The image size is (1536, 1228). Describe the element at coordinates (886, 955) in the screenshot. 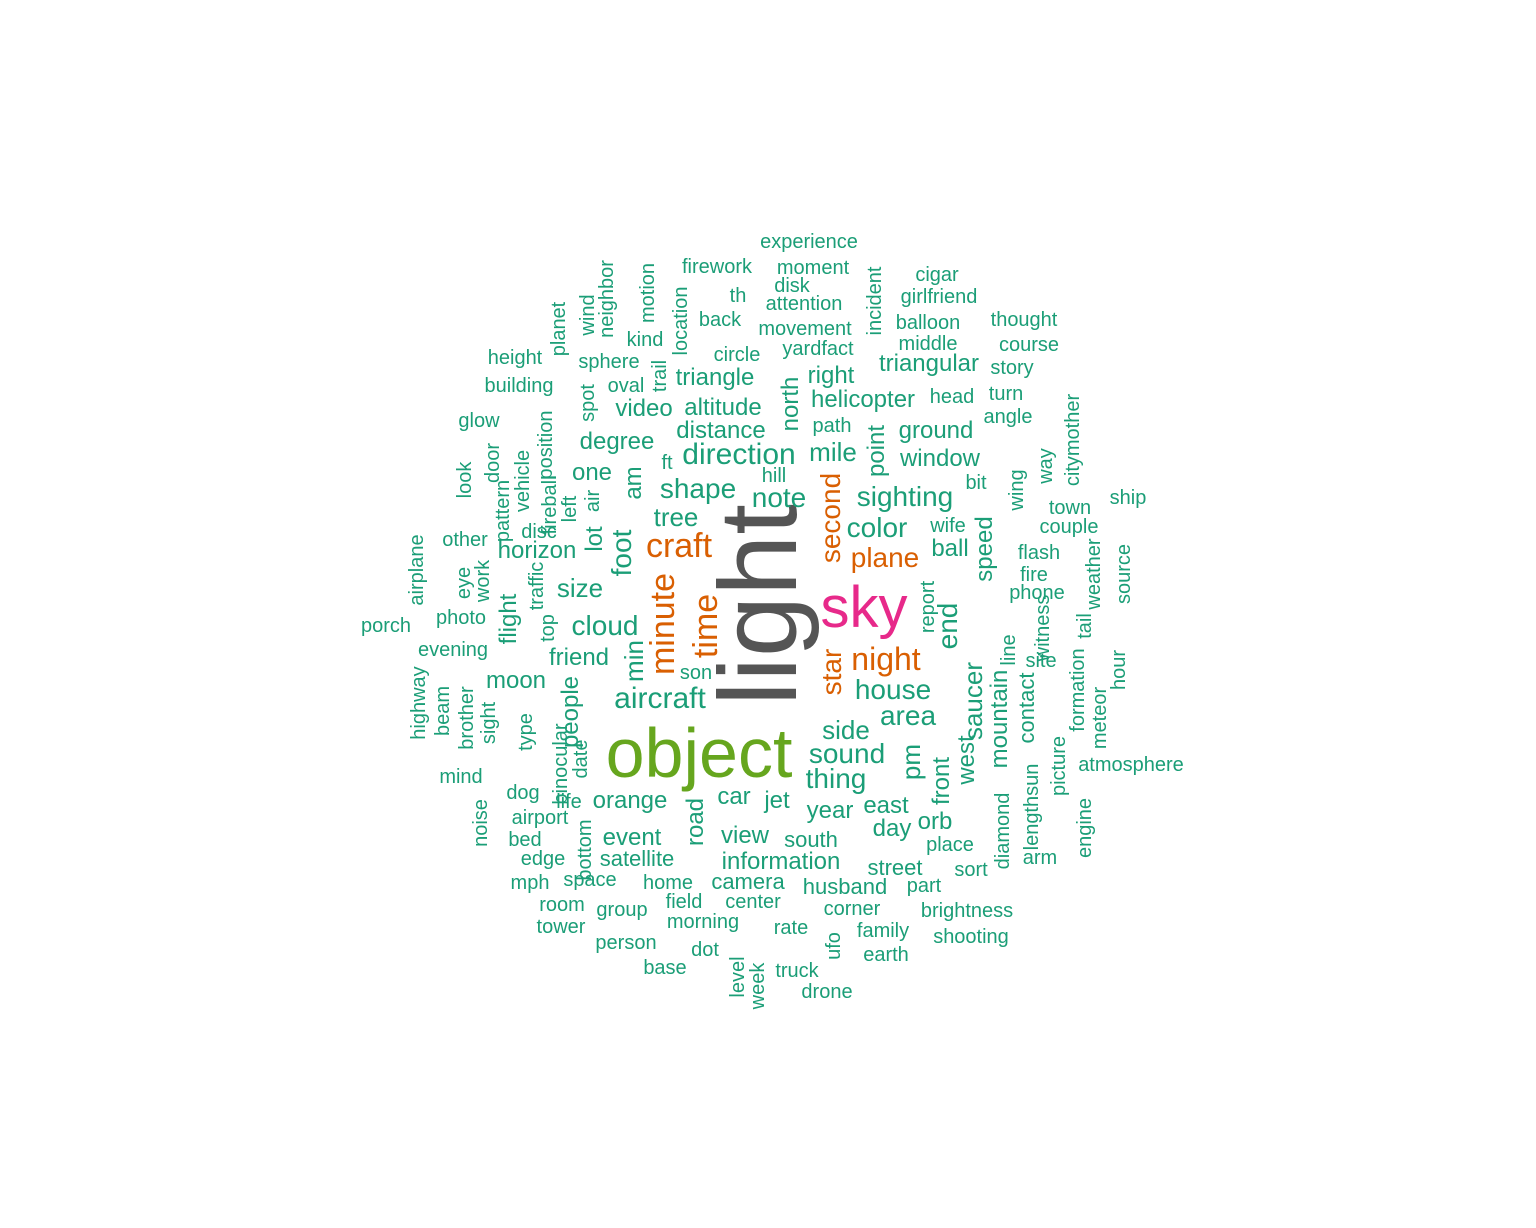

I see `word-earth: earth` at that location.